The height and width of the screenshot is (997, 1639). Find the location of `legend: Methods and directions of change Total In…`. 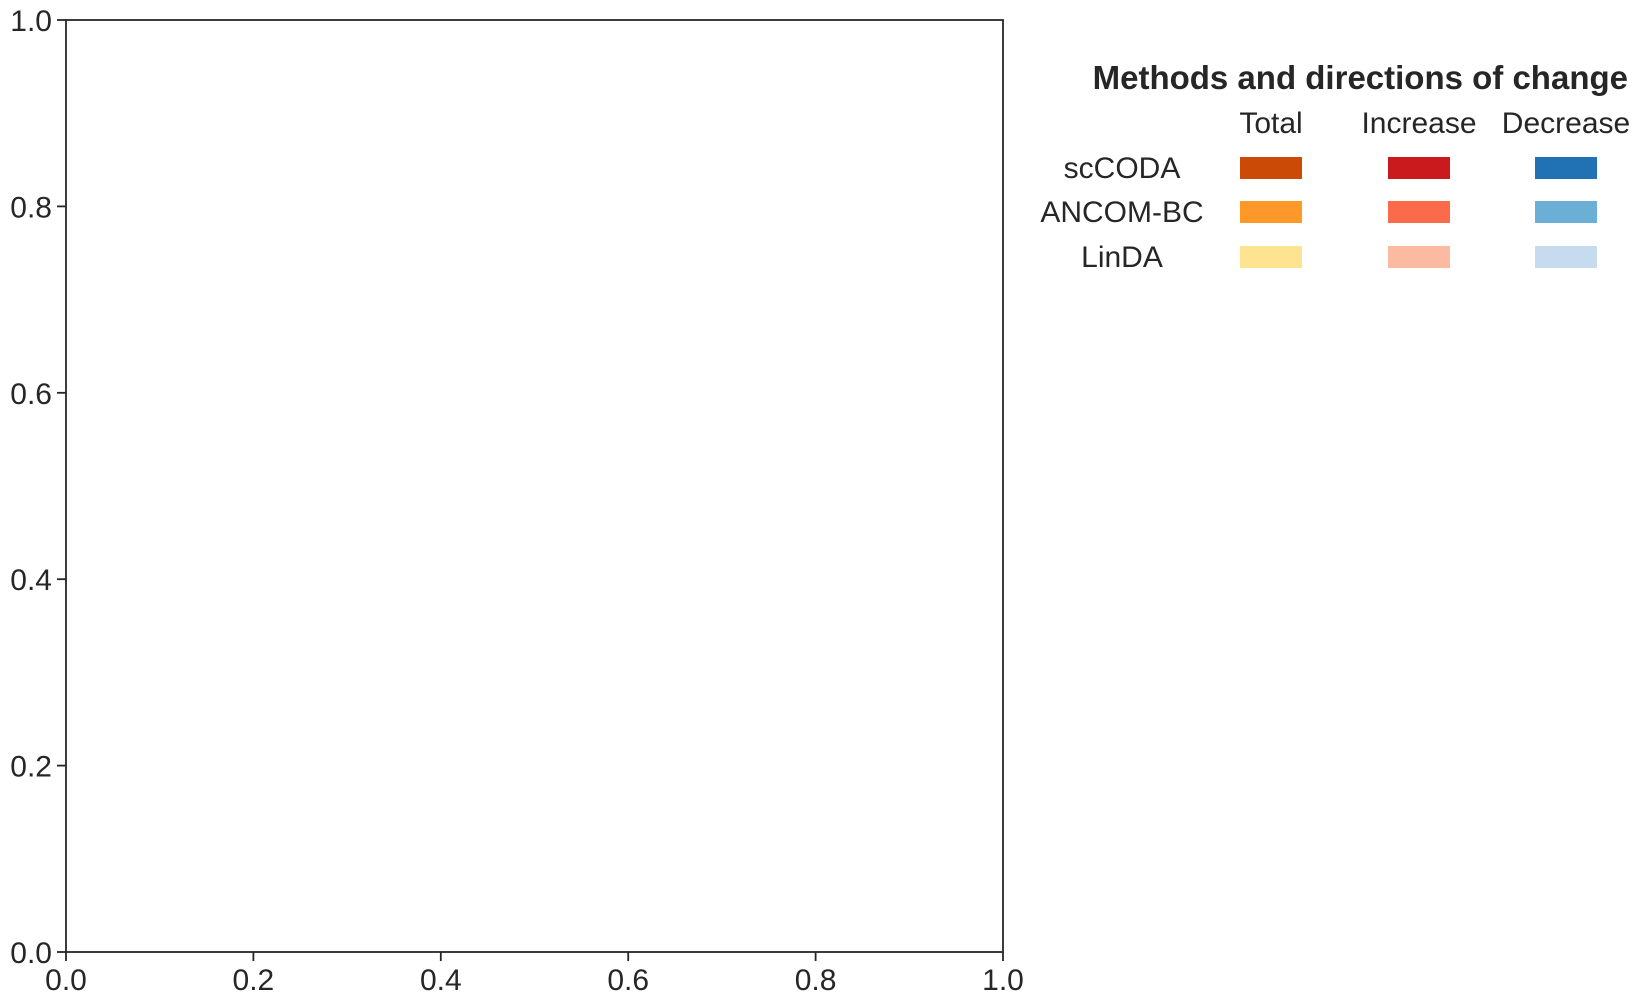

legend: Methods and directions of change Total In… is located at coordinates (1335, 166).